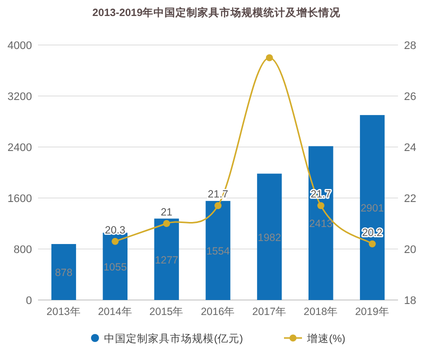 Image resolution: width=433 pixels, height=348 pixels. Describe the element at coordinates (166, 212) in the screenshot. I see `data-label: 21` at that location.